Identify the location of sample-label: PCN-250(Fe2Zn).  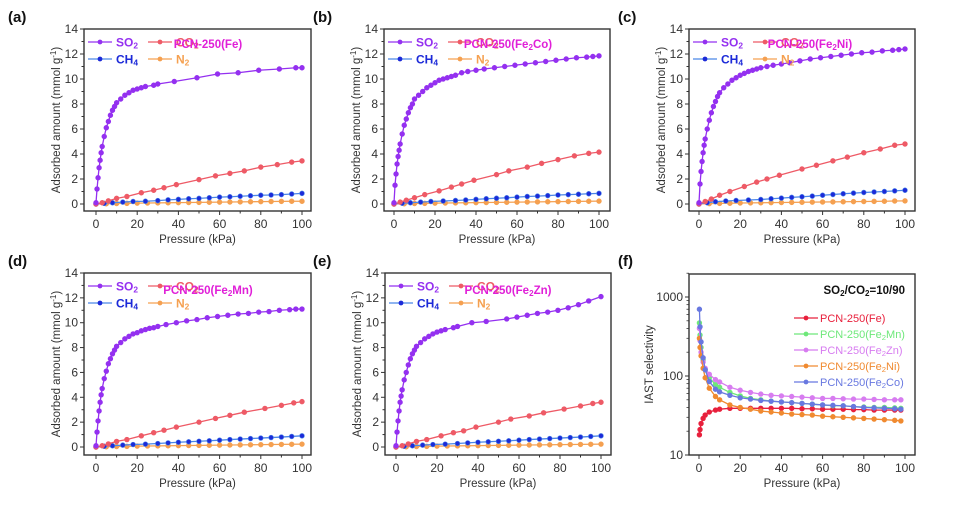
(508, 291).